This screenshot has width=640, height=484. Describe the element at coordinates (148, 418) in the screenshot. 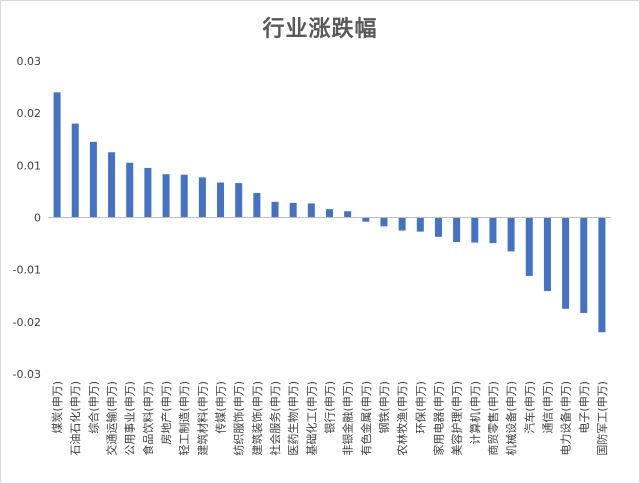

I see `category-label: 食品饮料(申万)` at that location.